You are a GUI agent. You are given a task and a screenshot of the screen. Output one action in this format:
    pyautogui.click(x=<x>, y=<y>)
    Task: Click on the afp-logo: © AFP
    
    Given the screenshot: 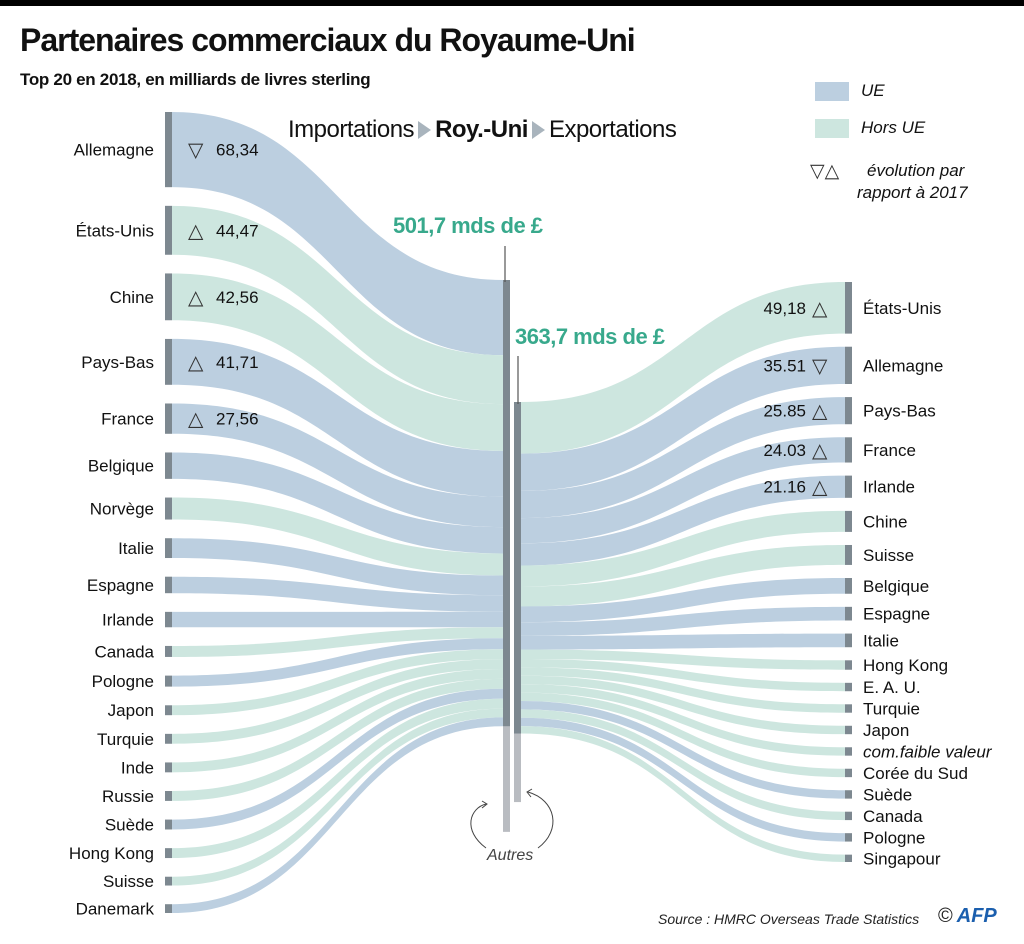 What is the action you would take?
    pyautogui.click(x=967, y=916)
    